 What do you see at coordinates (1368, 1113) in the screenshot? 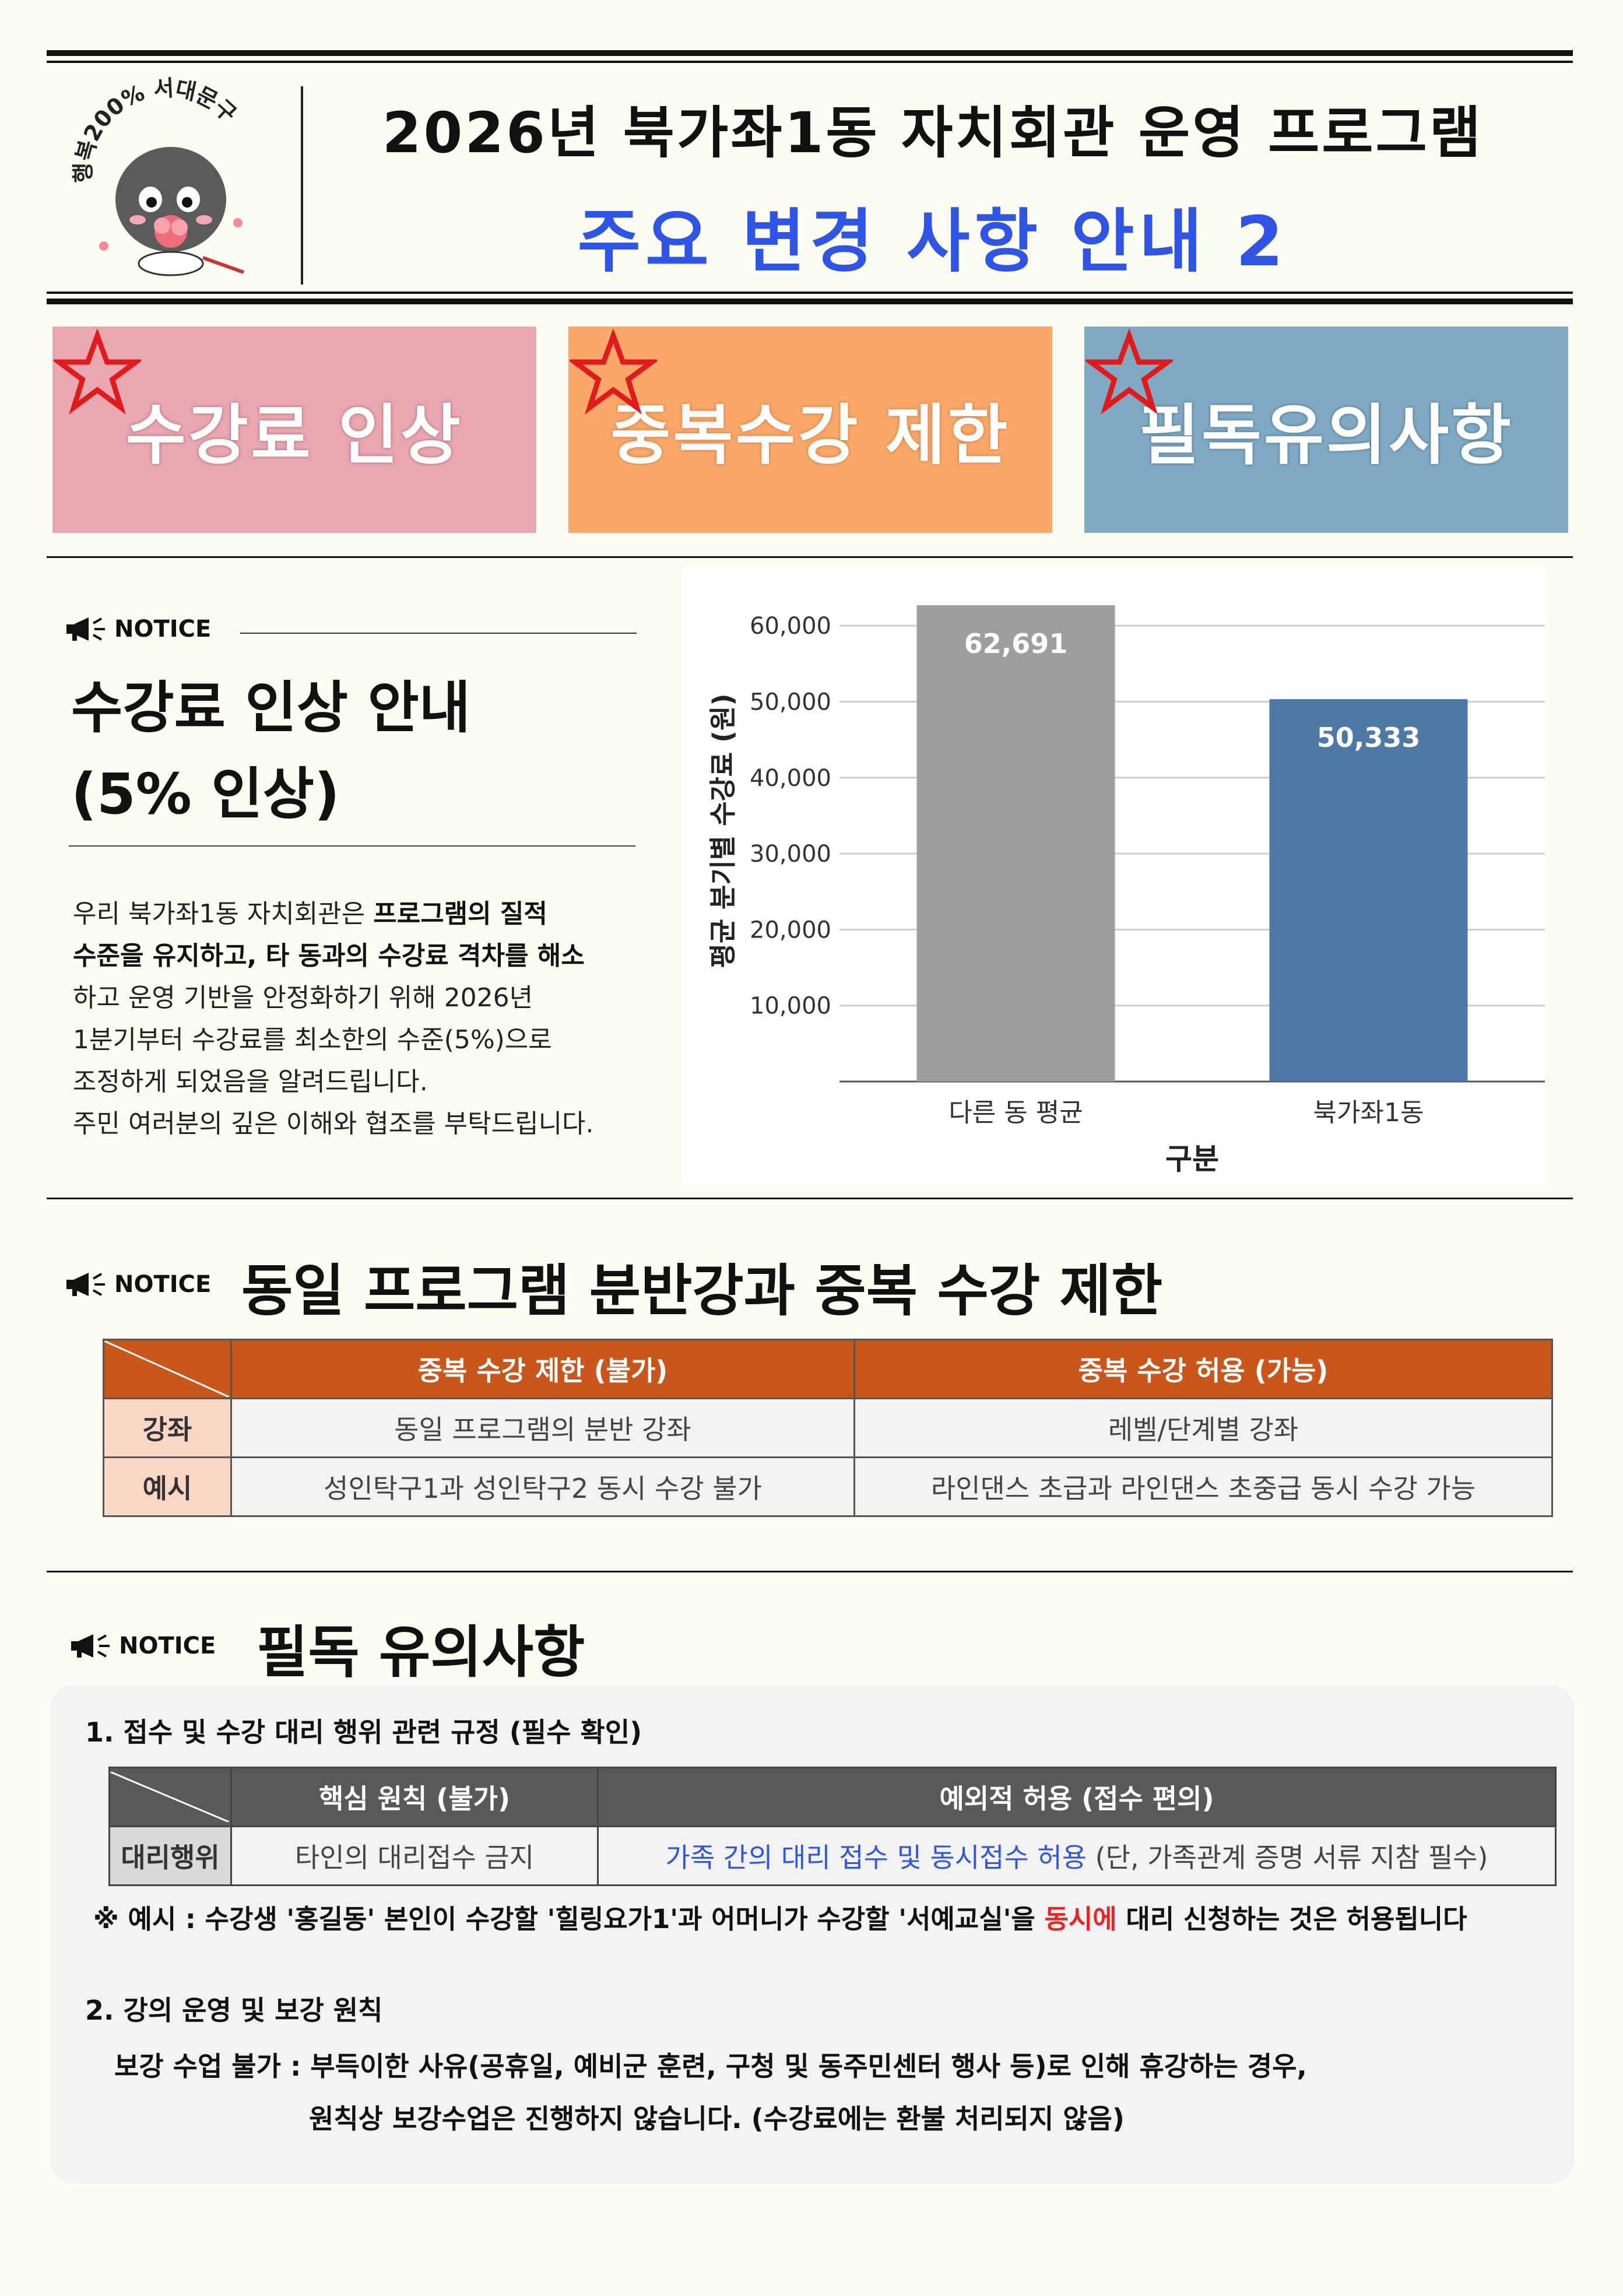
I see `x-tick-label: 북가좌1동` at bounding box center [1368, 1113].